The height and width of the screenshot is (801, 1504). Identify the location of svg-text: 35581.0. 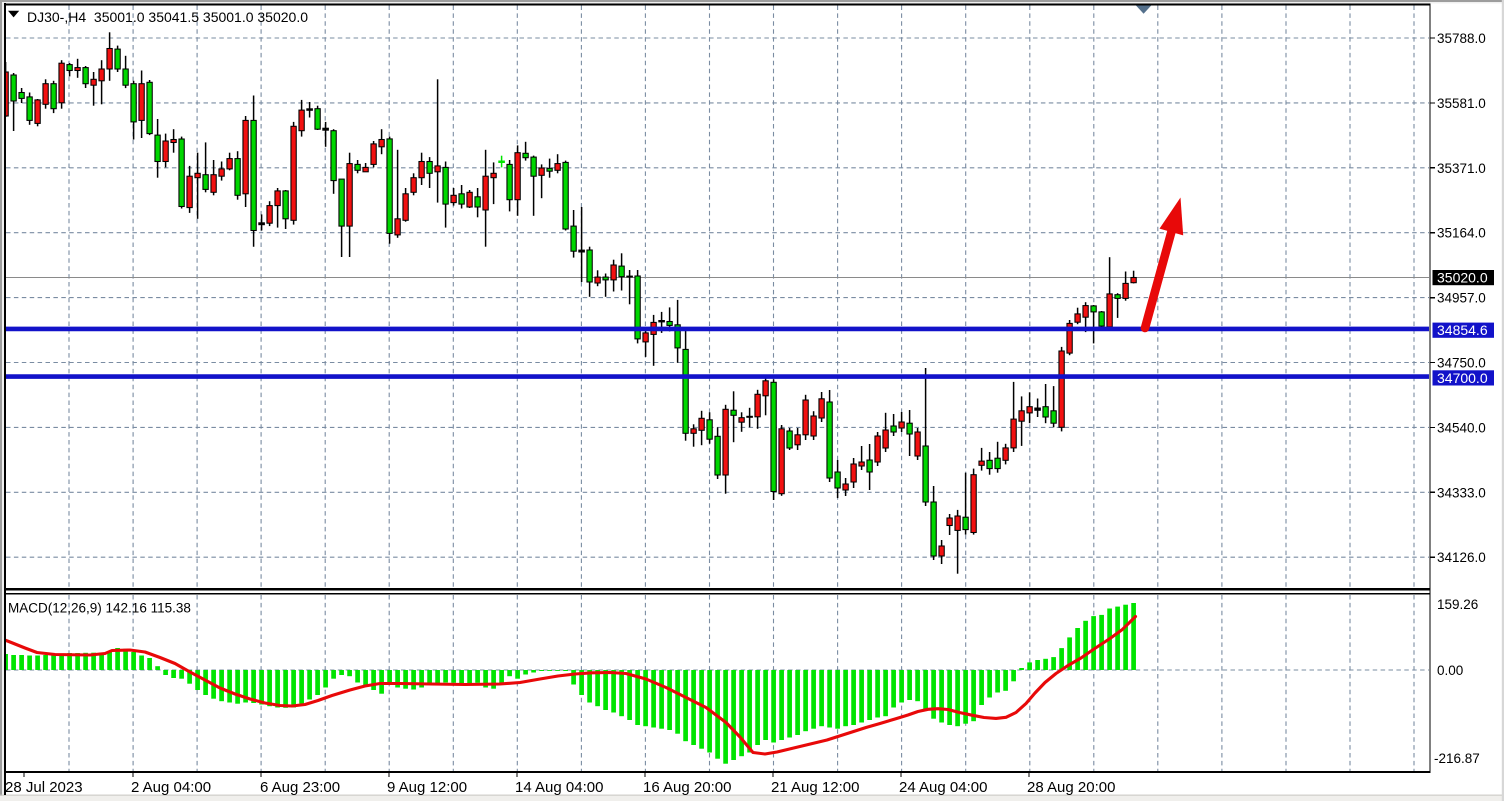
(1461, 103).